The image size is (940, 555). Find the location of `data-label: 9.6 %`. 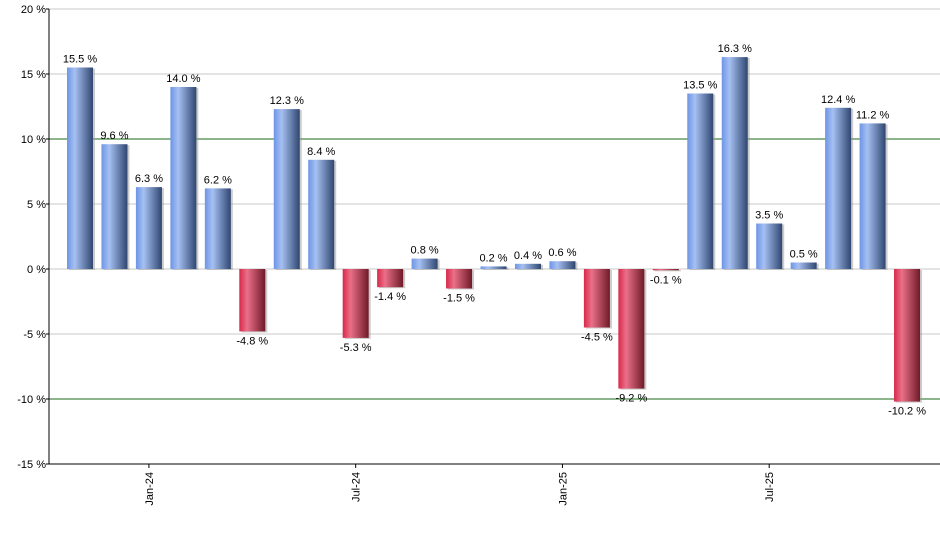

data-label: 9.6 % is located at coordinates (114, 136).